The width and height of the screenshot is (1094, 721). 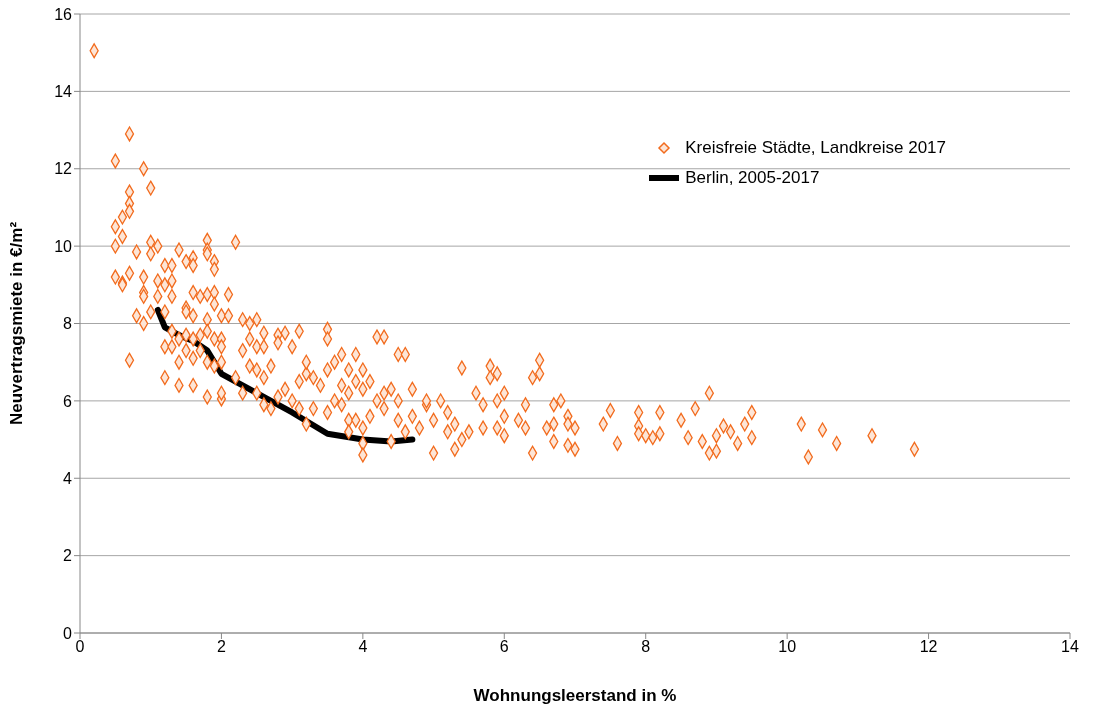 I want to click on x-tick-label: 8, so click(x=646, y=647).